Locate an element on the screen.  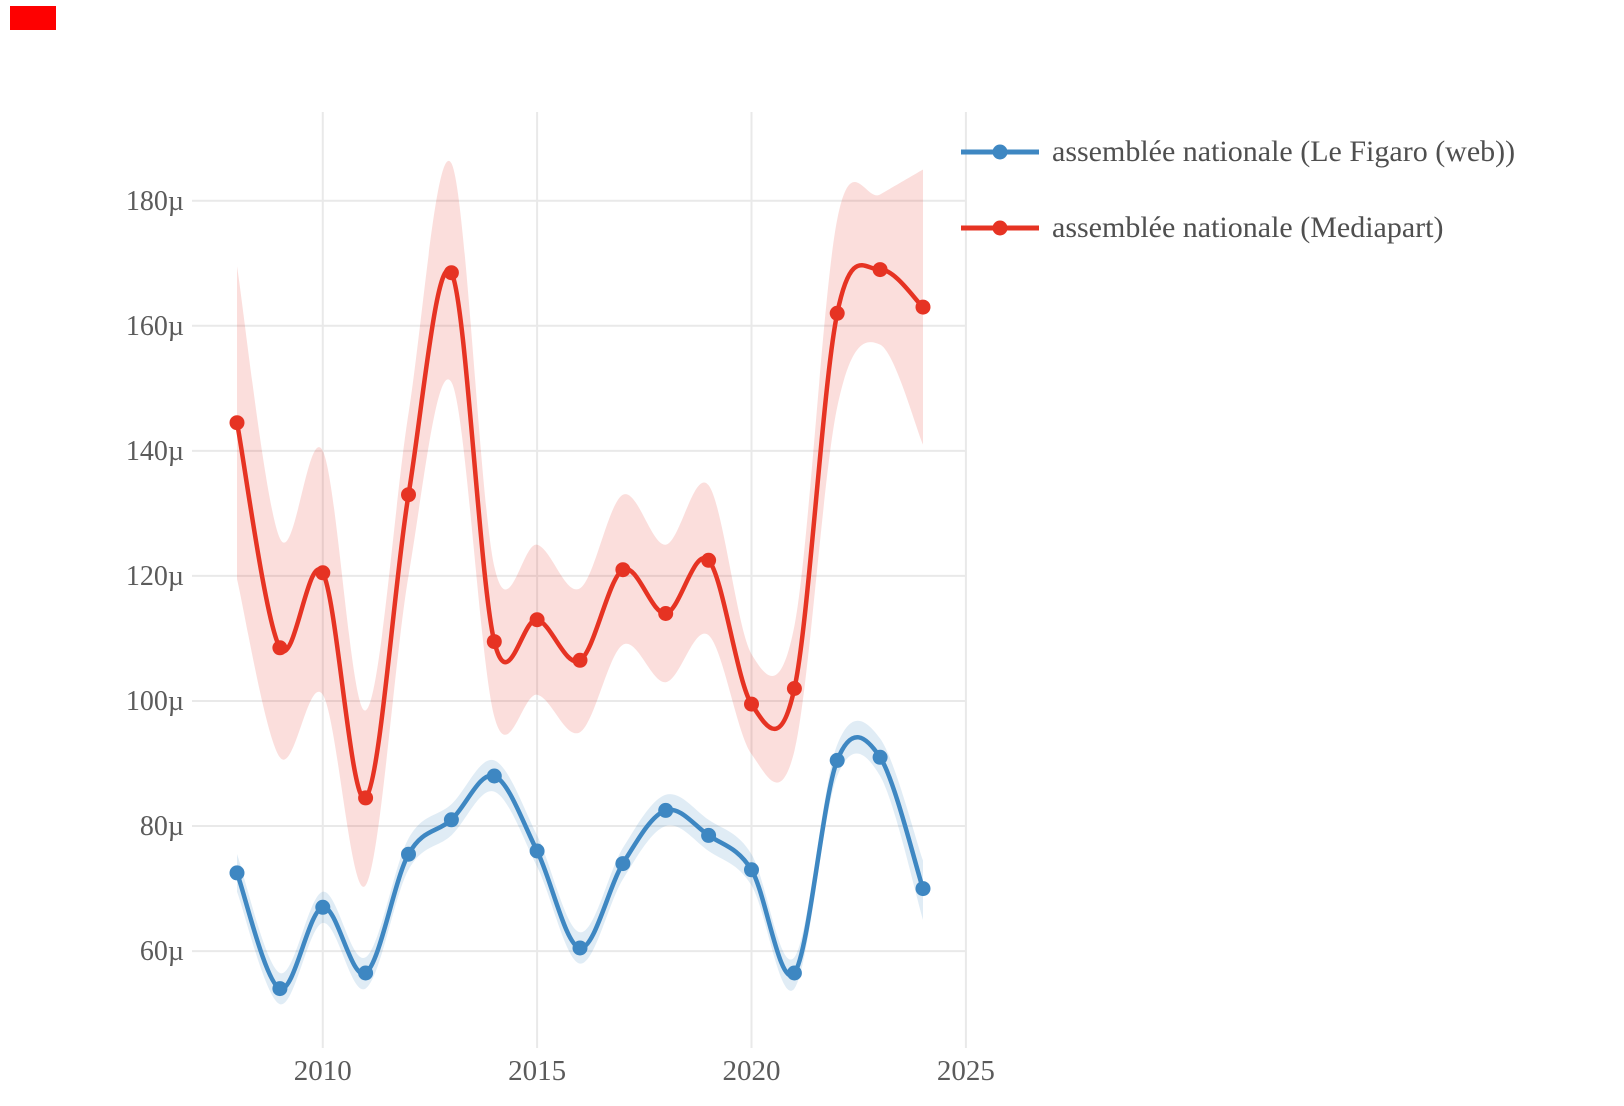
x-tick-label: 2025 is located at coordinates (966, 1071).